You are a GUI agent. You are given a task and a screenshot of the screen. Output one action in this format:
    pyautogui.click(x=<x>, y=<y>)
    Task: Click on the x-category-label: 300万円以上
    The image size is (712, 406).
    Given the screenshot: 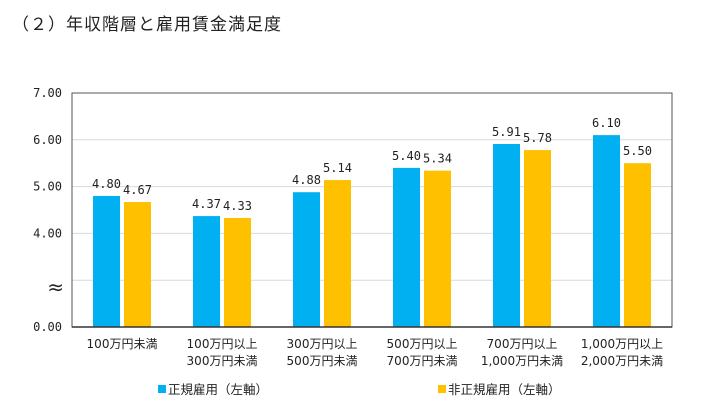 What is the action you would take?
    pyautogui.click(x=322, y=344)
    